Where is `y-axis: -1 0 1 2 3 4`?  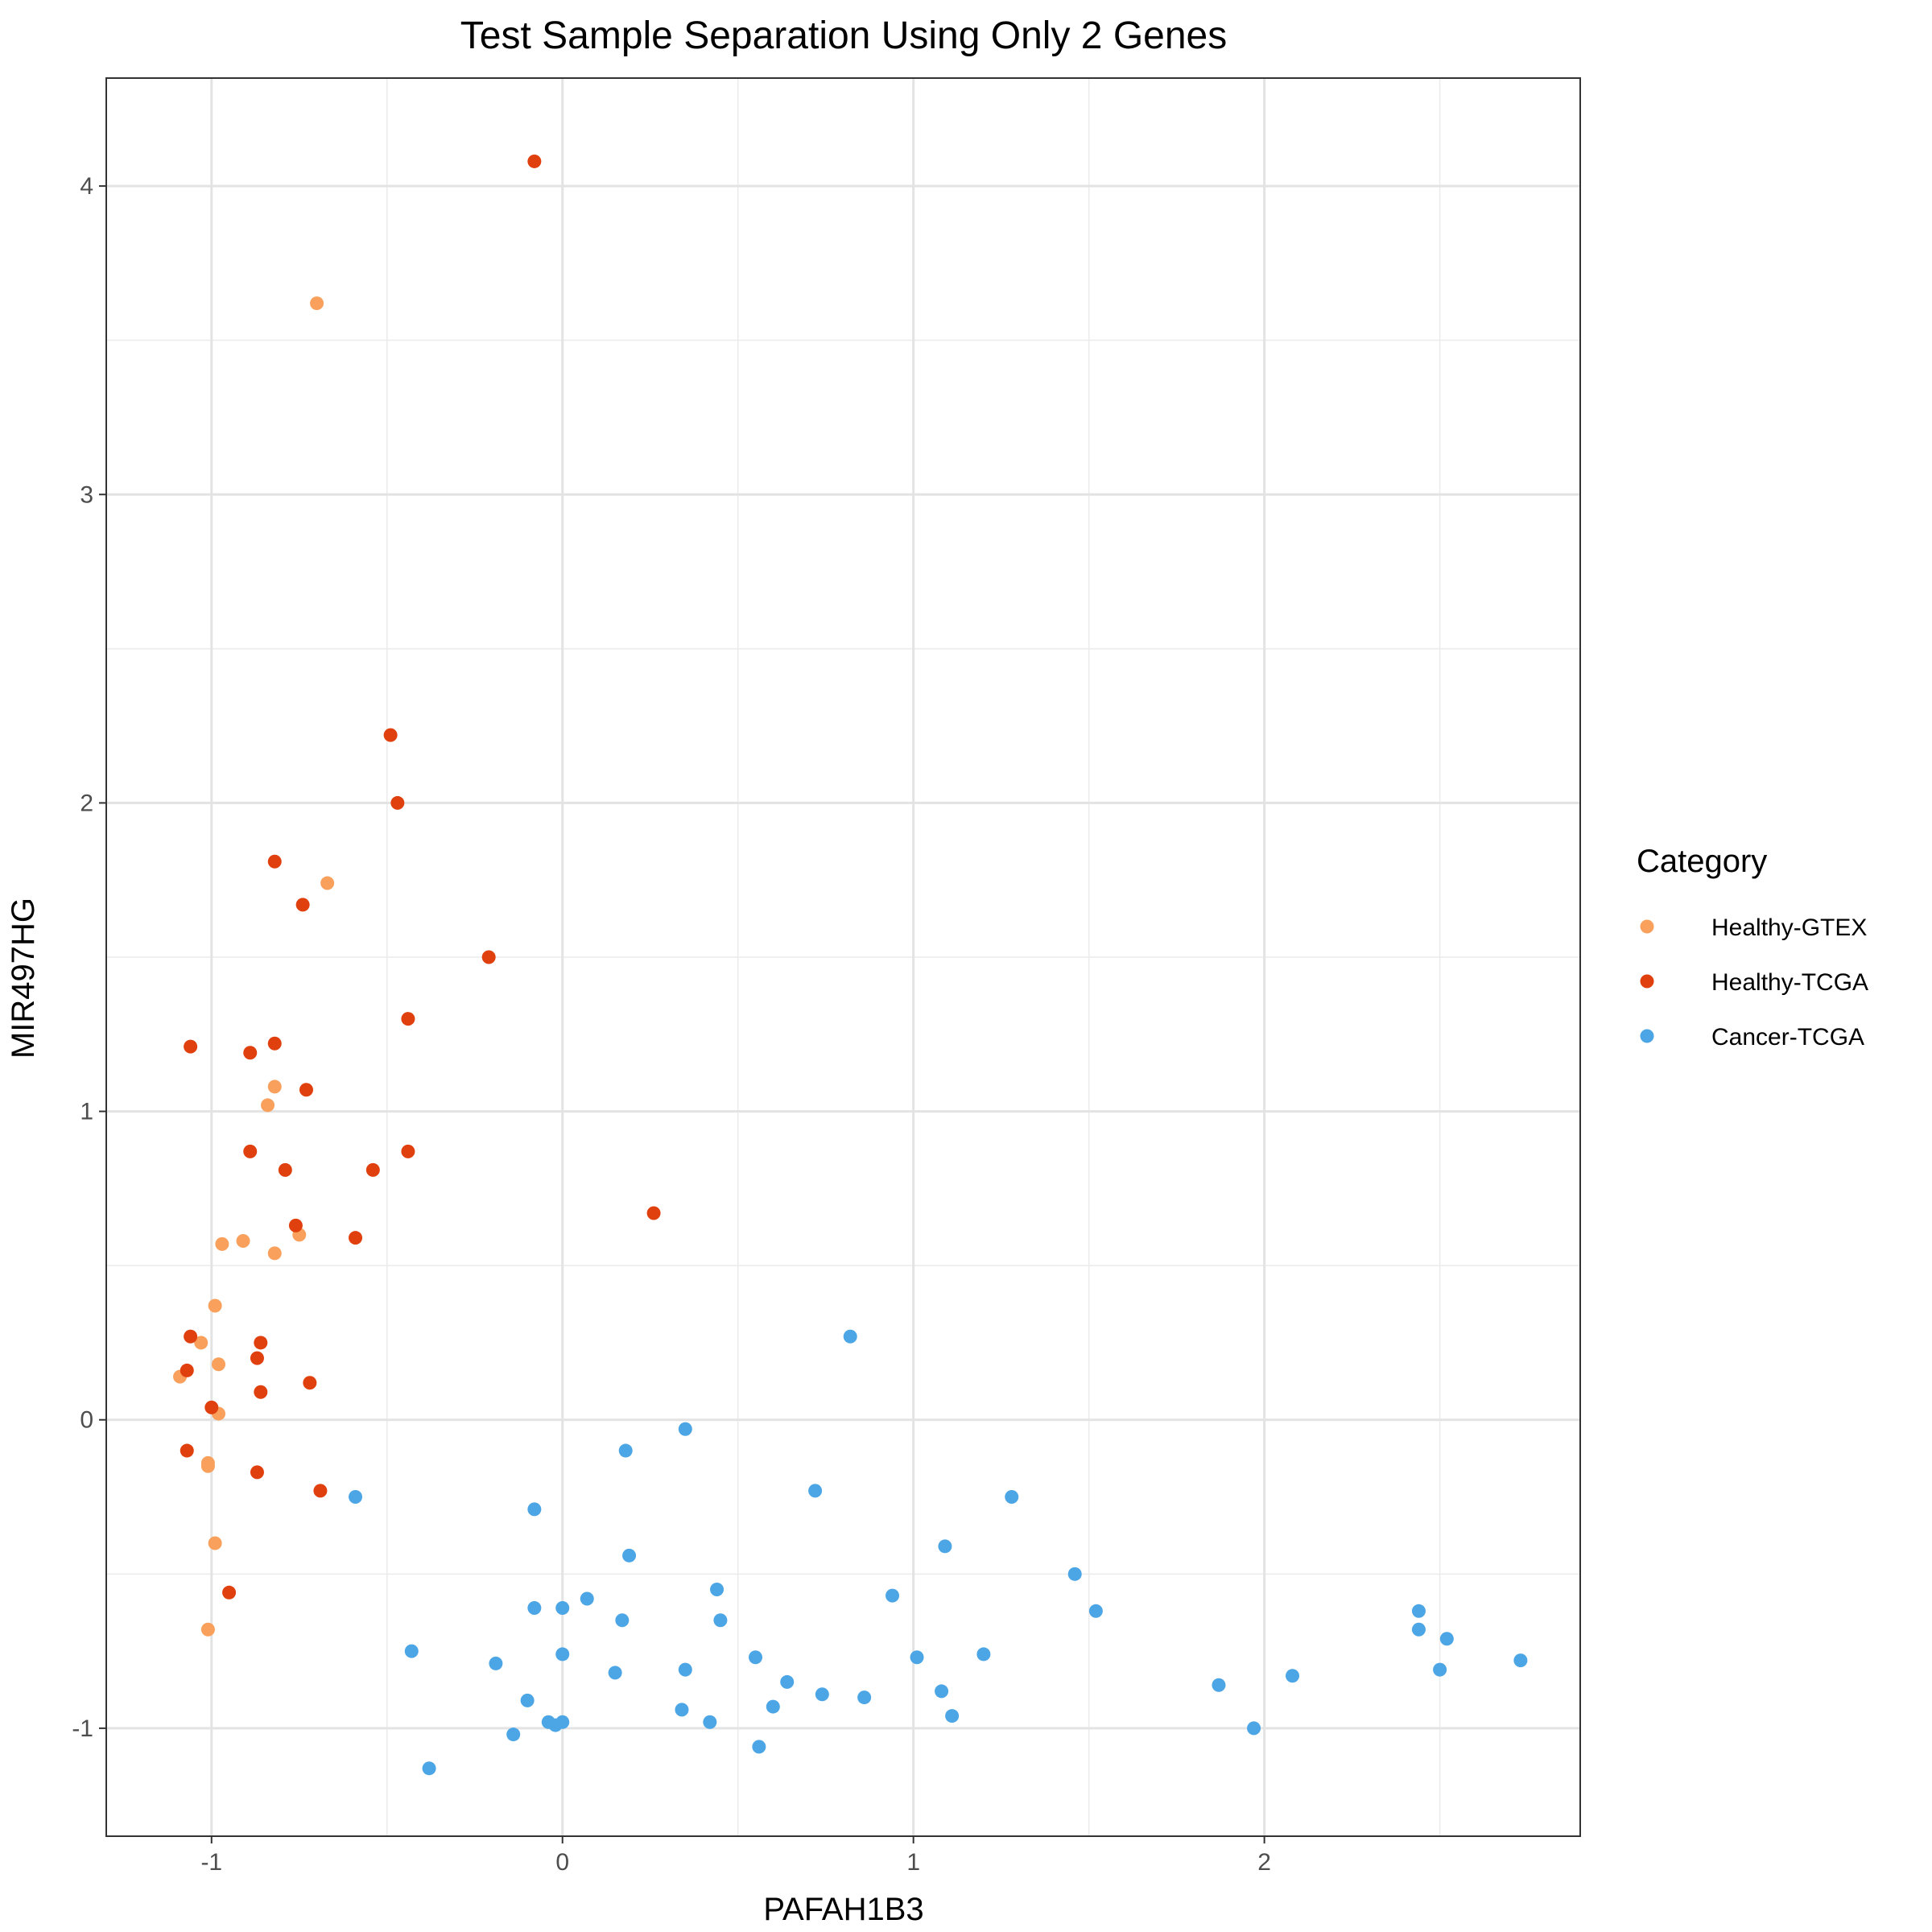
y-axis: -1 0 1 2 3 4 is located at coordinates (89, 957).